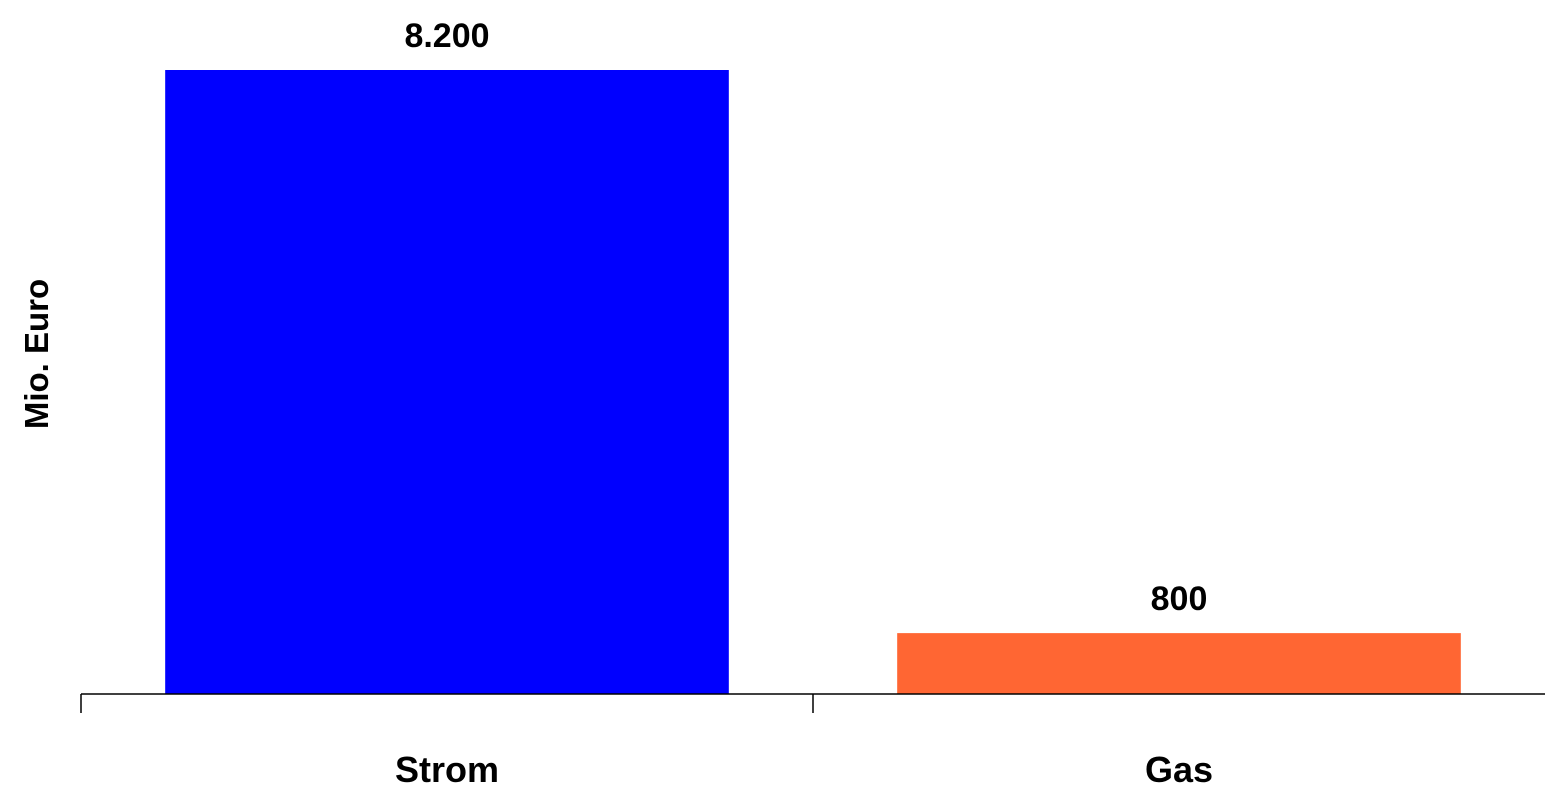  I want to click on x-axis, so click(812, 703).